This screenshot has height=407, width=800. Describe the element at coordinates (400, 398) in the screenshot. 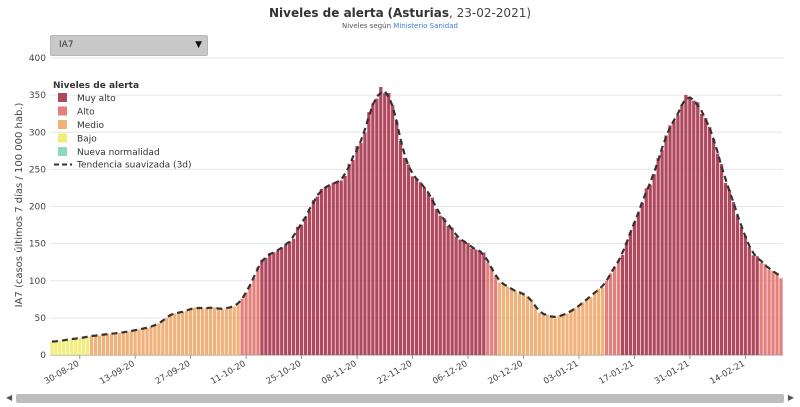

I see `horizontal-scrollbar: ◀ ▶` at that location.